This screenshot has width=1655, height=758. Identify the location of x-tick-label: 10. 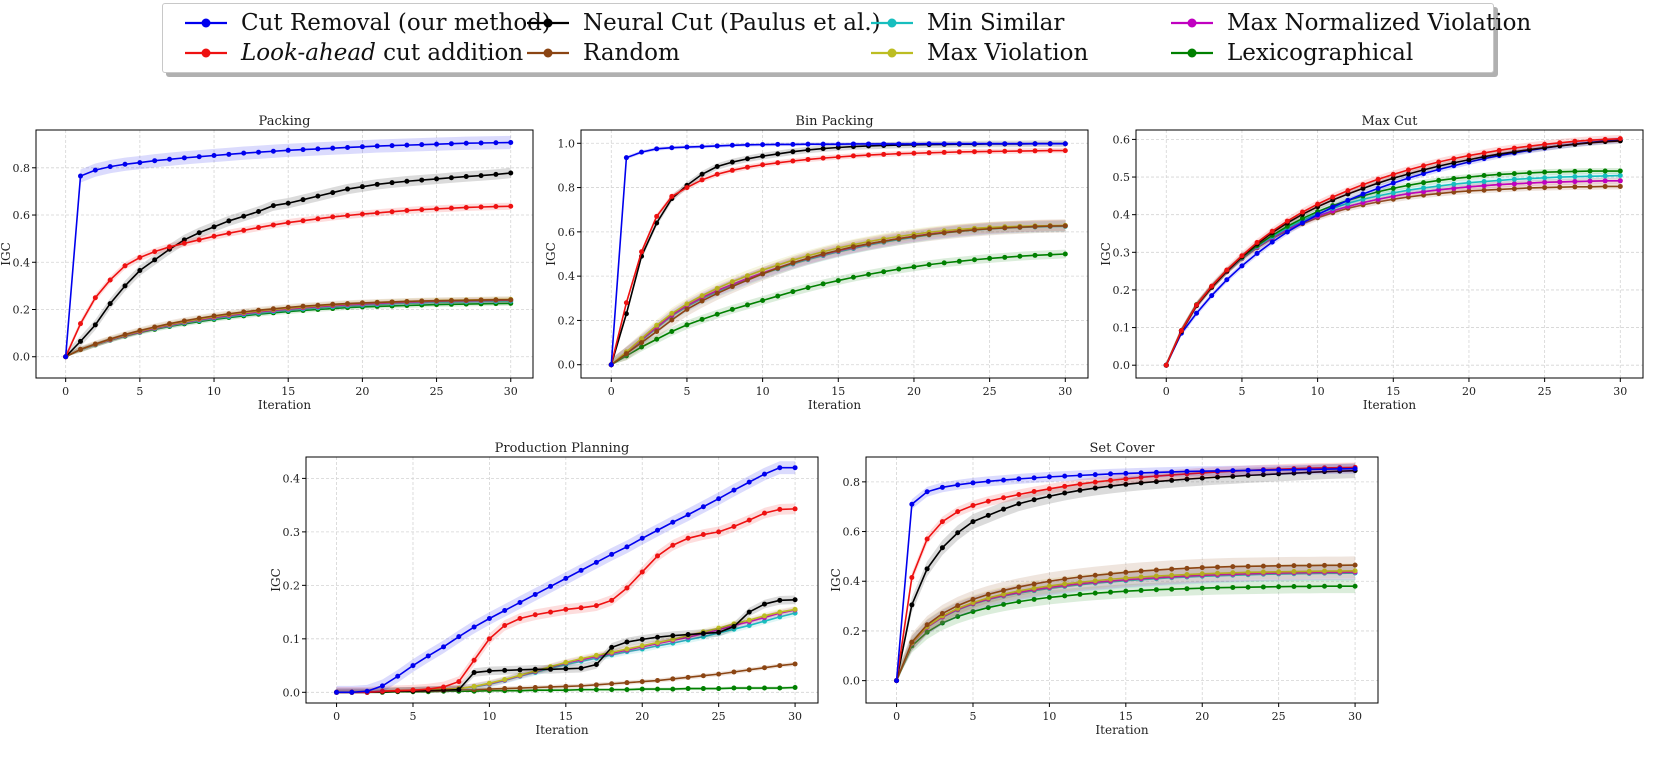
(1318, 391).